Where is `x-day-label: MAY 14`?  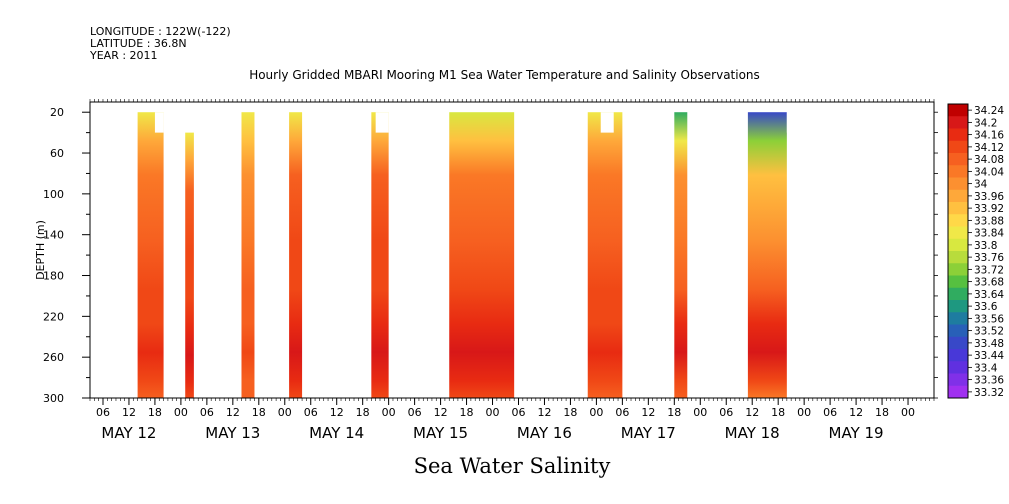 x-day-label: MAY 14 is located at coordinates (336, 433).